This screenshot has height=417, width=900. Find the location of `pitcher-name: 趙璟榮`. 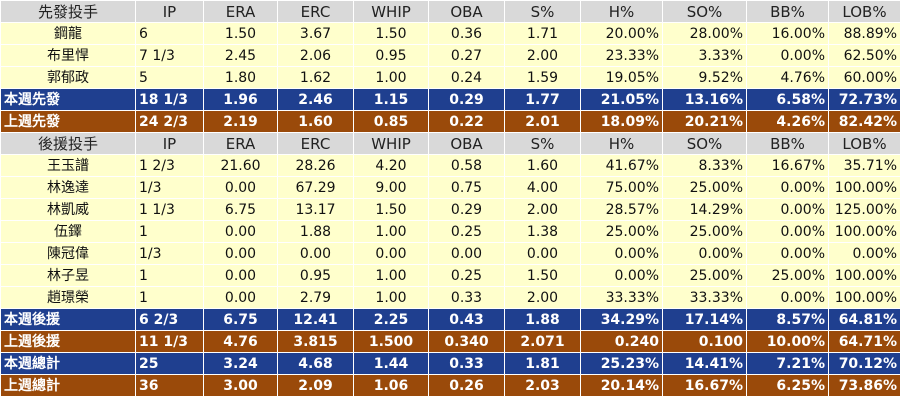

pitcher-name: 趙璟榮 is located at coordinates (68, 297).